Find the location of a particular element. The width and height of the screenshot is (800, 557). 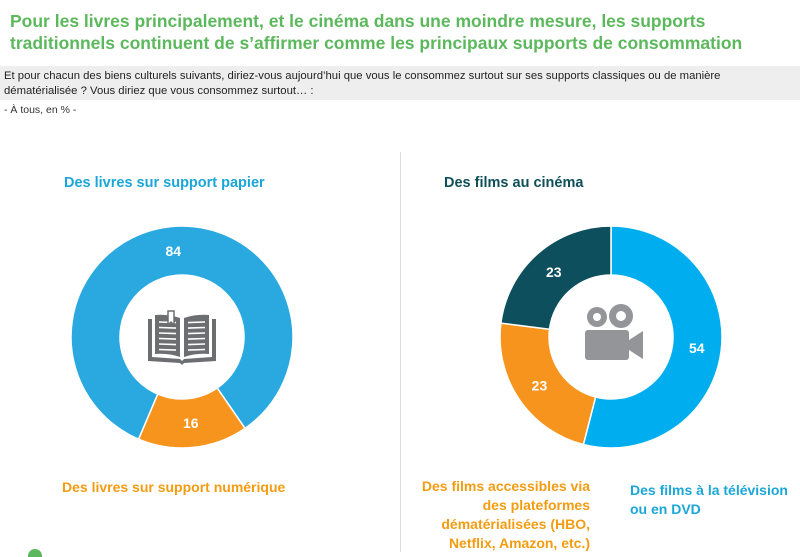

slice-value-label: 16 is located at coordinates (191, 423).